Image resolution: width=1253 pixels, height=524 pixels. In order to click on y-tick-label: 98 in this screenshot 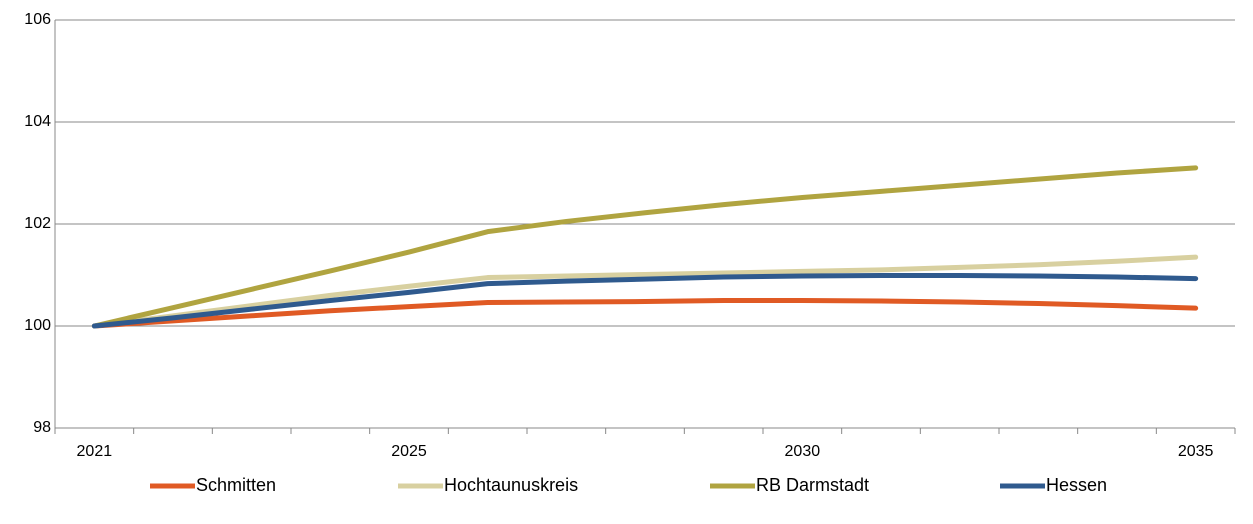, I will do `click(42, 427)`.